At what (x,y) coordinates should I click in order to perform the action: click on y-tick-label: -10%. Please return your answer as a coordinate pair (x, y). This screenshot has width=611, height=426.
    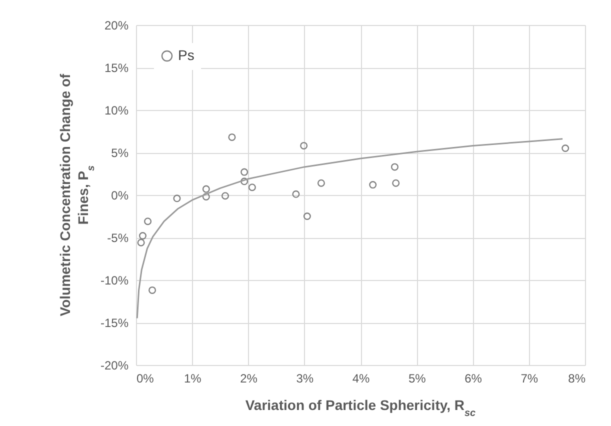
    Looking at the image, I should click on (114, 281).